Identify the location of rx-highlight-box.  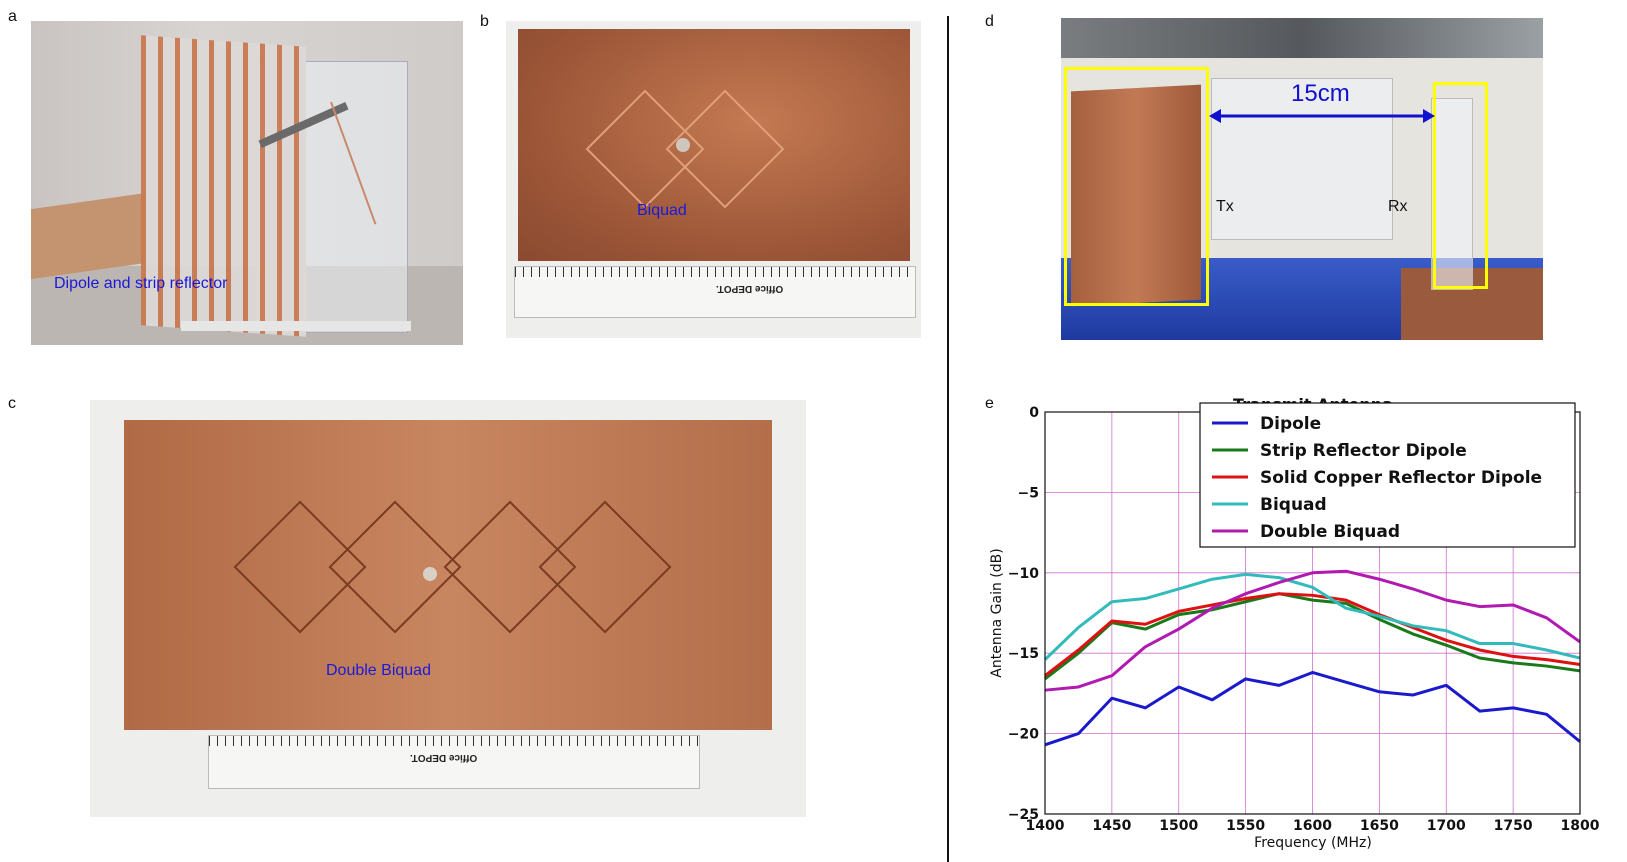
(1460, 185).